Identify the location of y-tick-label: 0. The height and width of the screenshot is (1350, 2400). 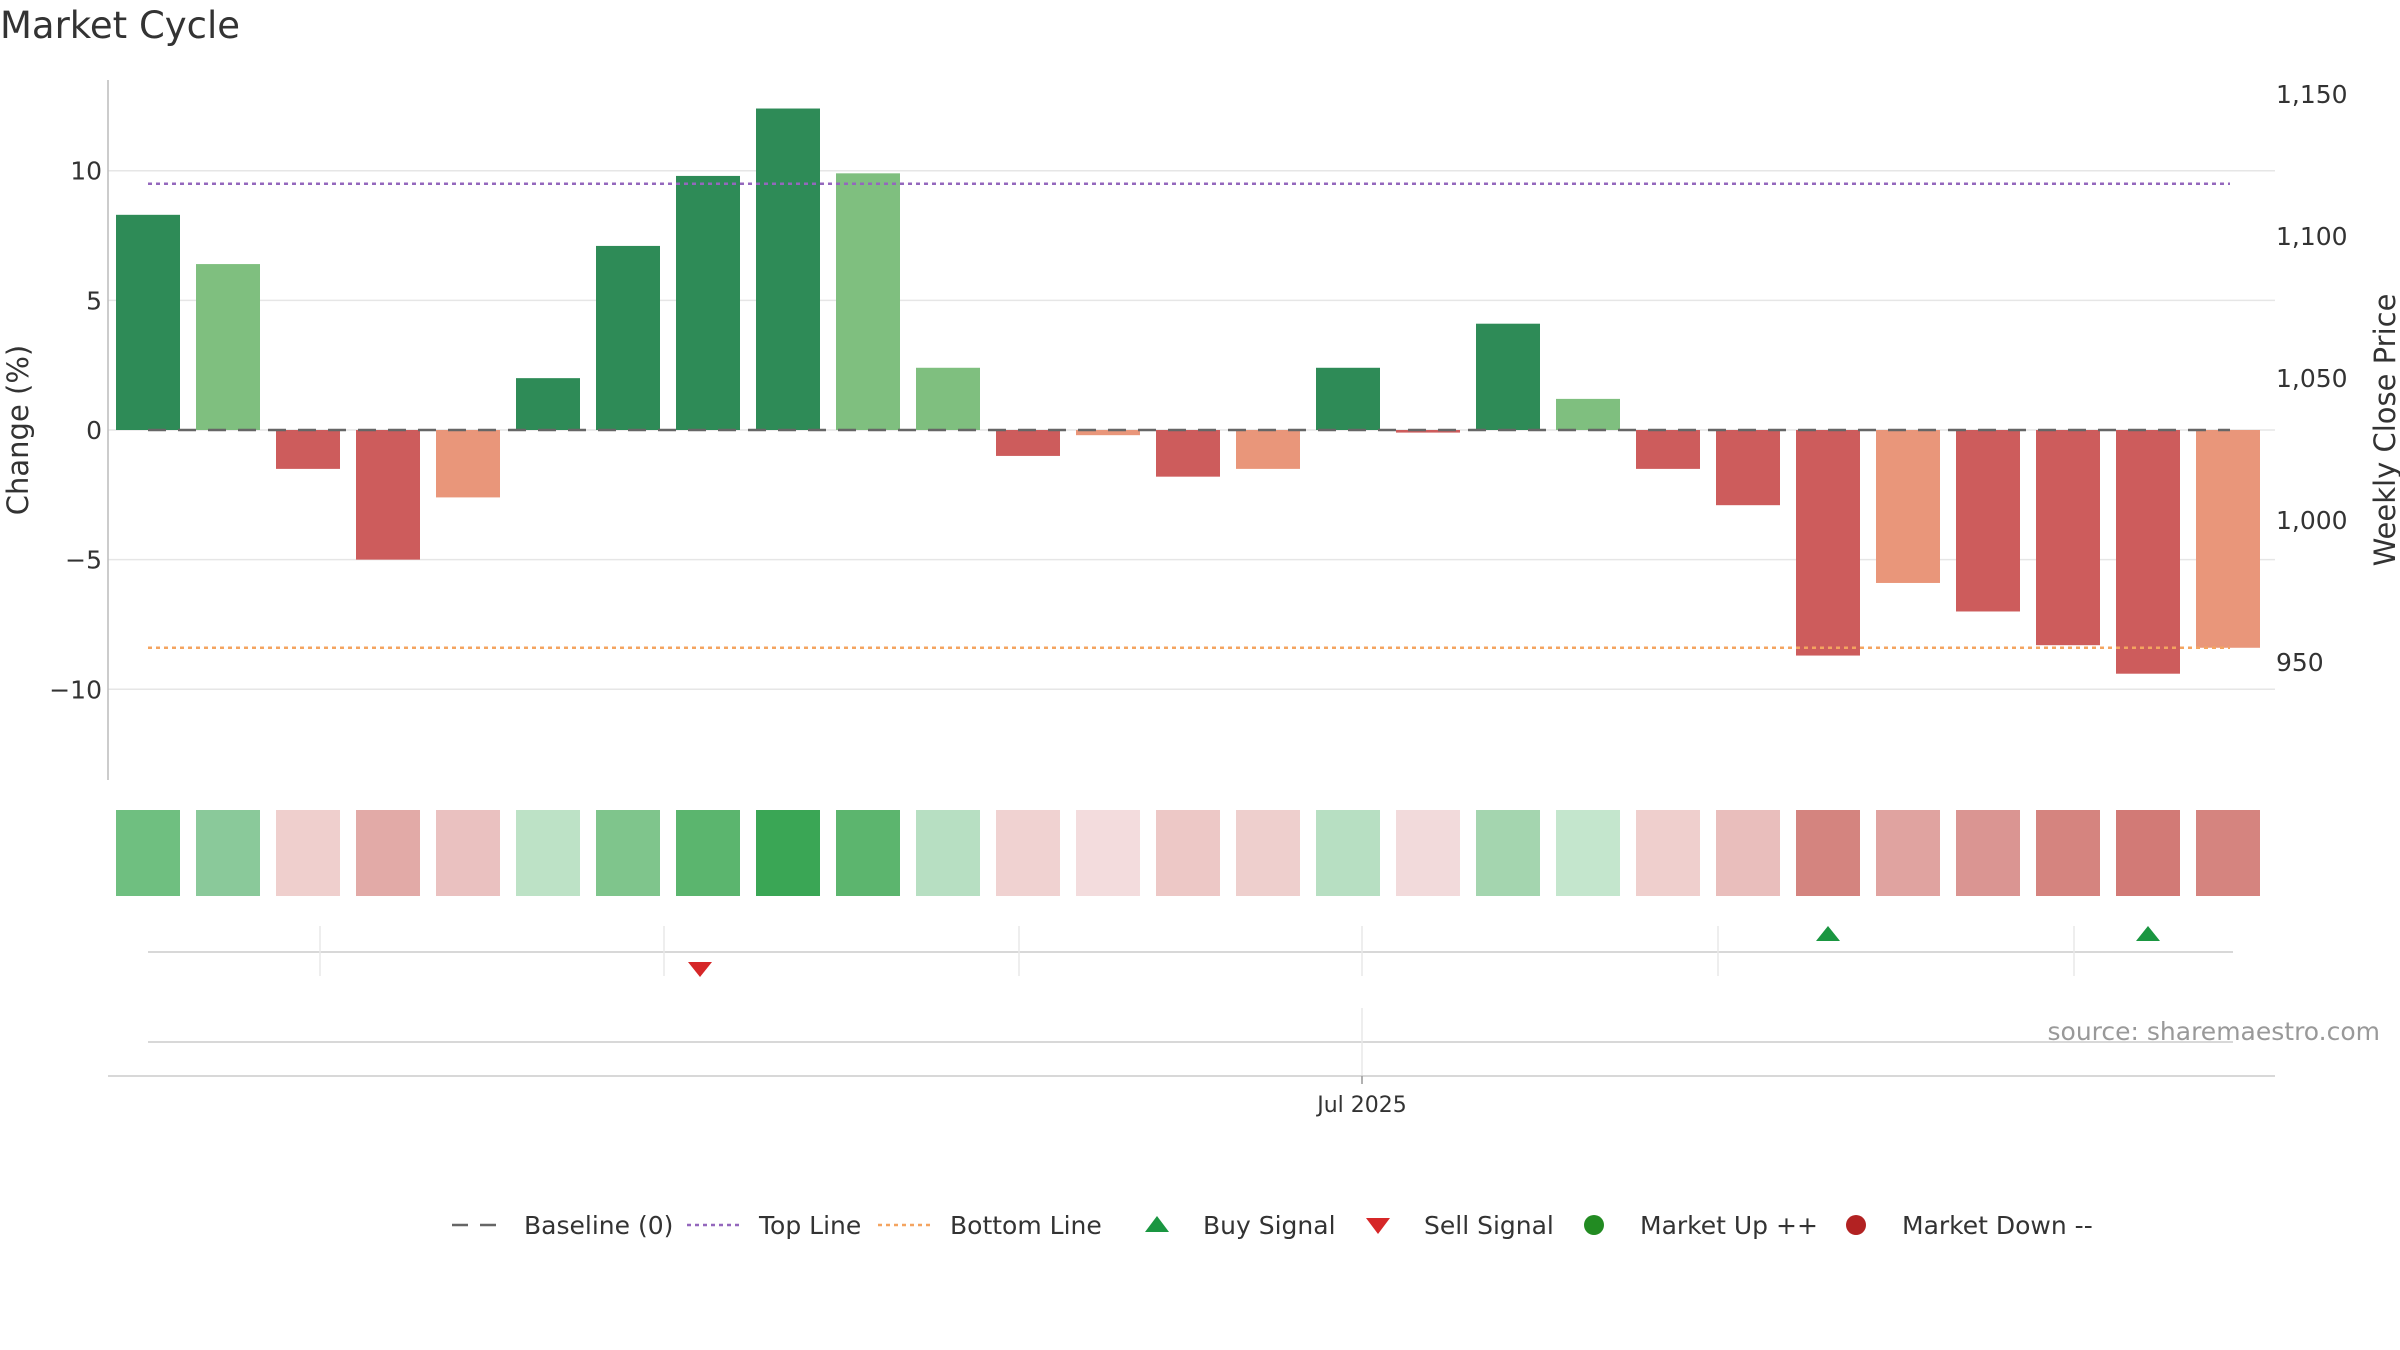
(94, 430).